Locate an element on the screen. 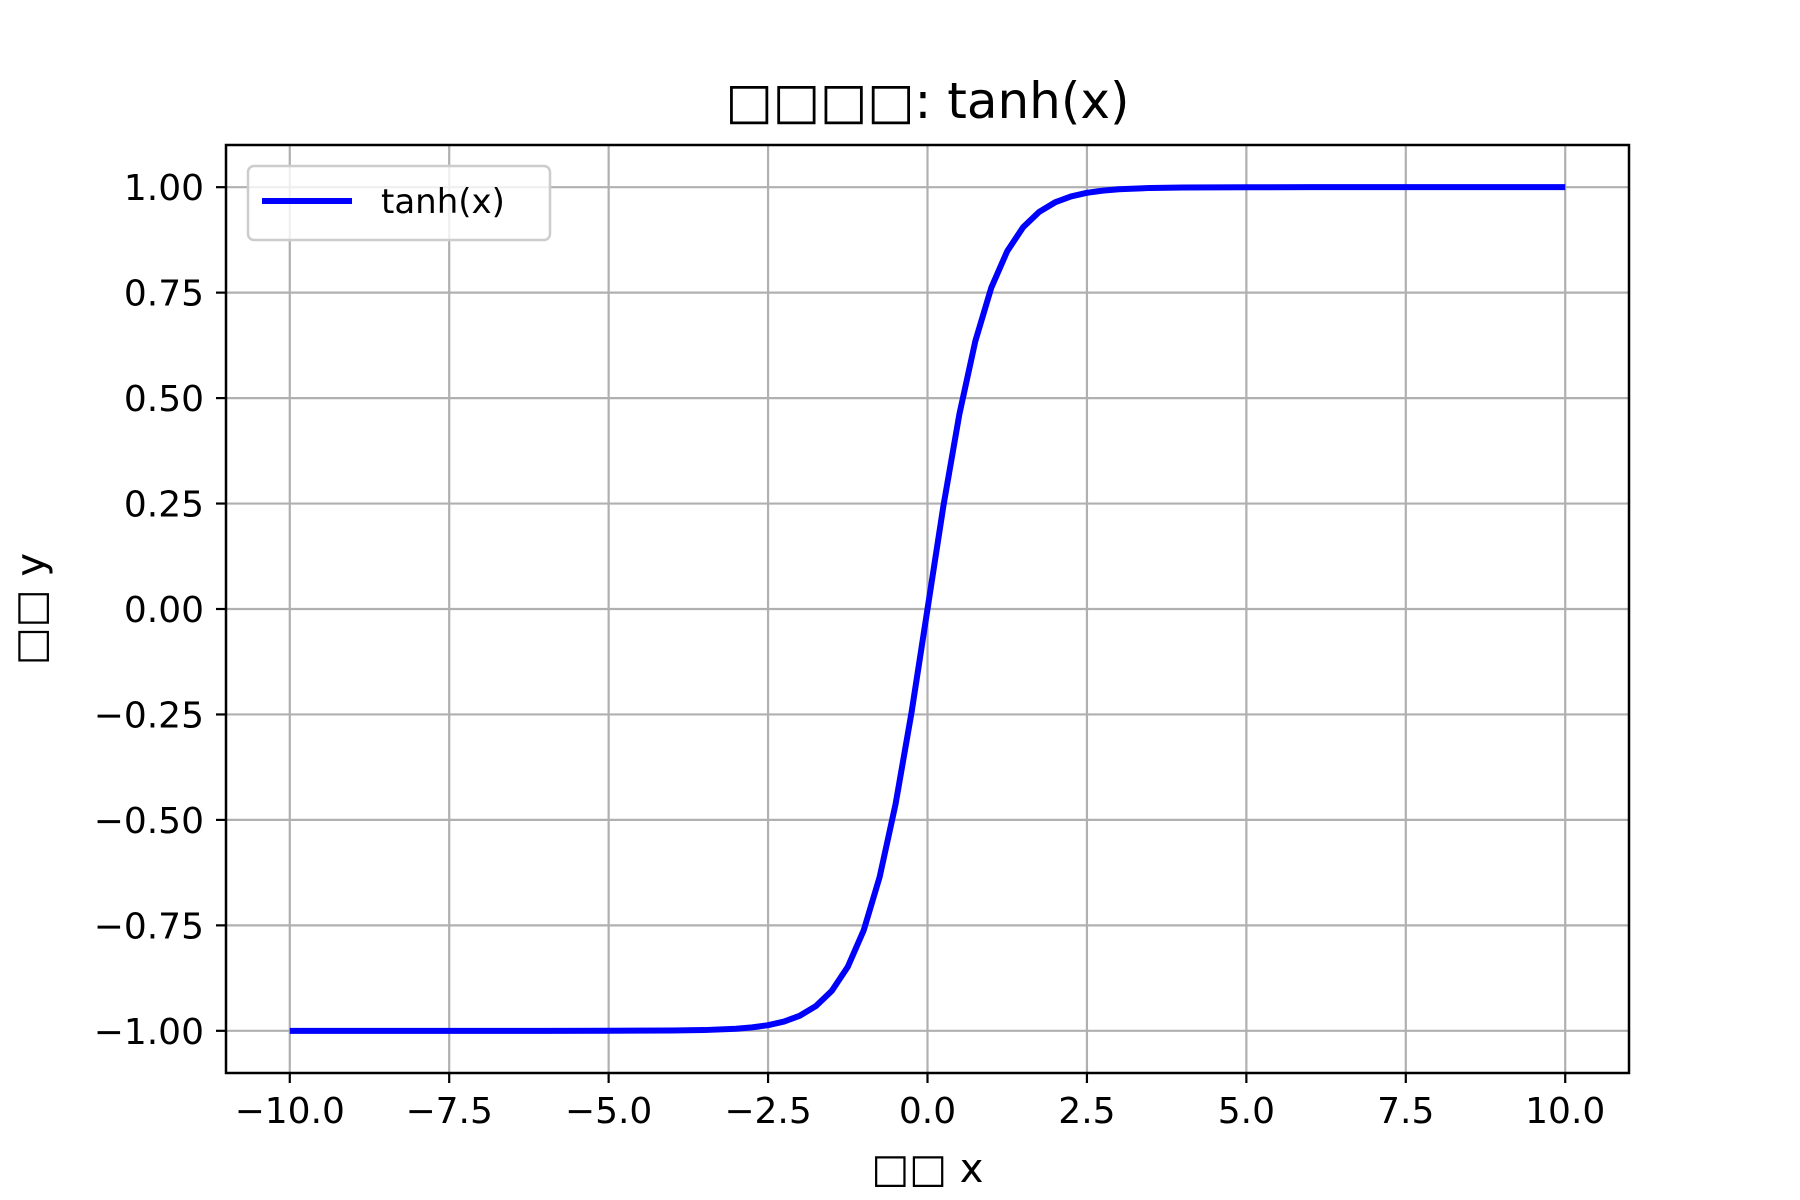  legend: tanh(x) is located at coordinates (399, 203).